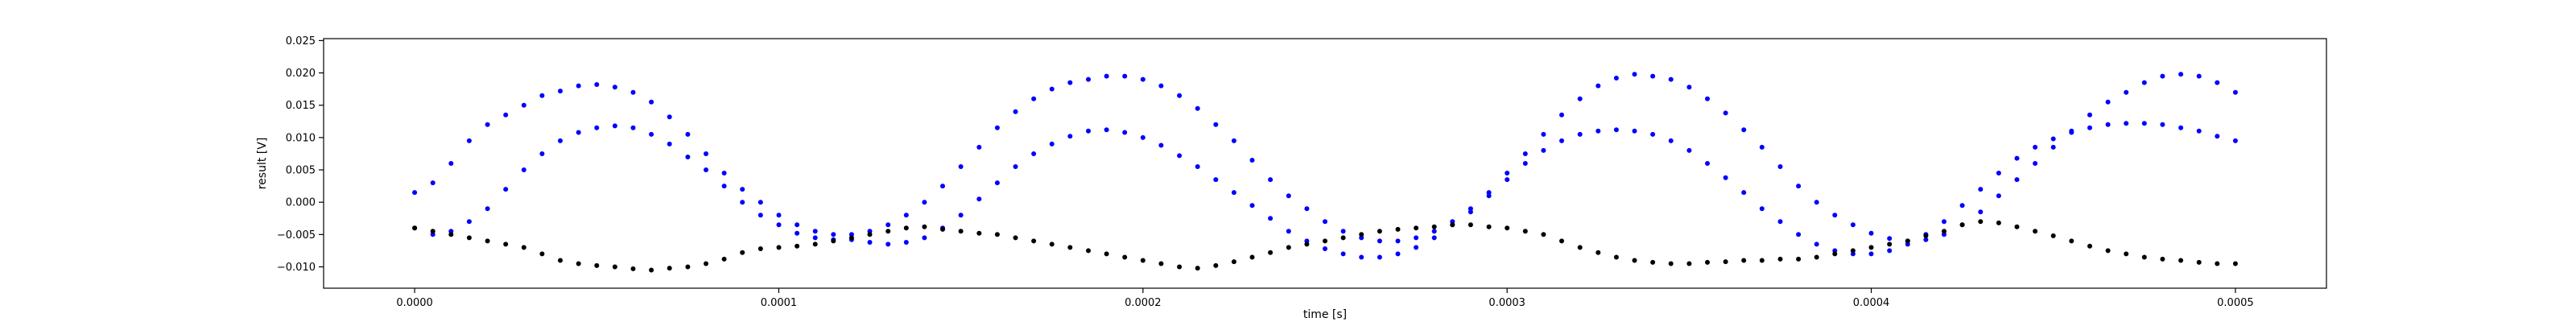  What do you see at coordinates (1871, 303) in the screenshot?
I see `x-tick-label: 0.0004` at bounding box center [1871, 303].